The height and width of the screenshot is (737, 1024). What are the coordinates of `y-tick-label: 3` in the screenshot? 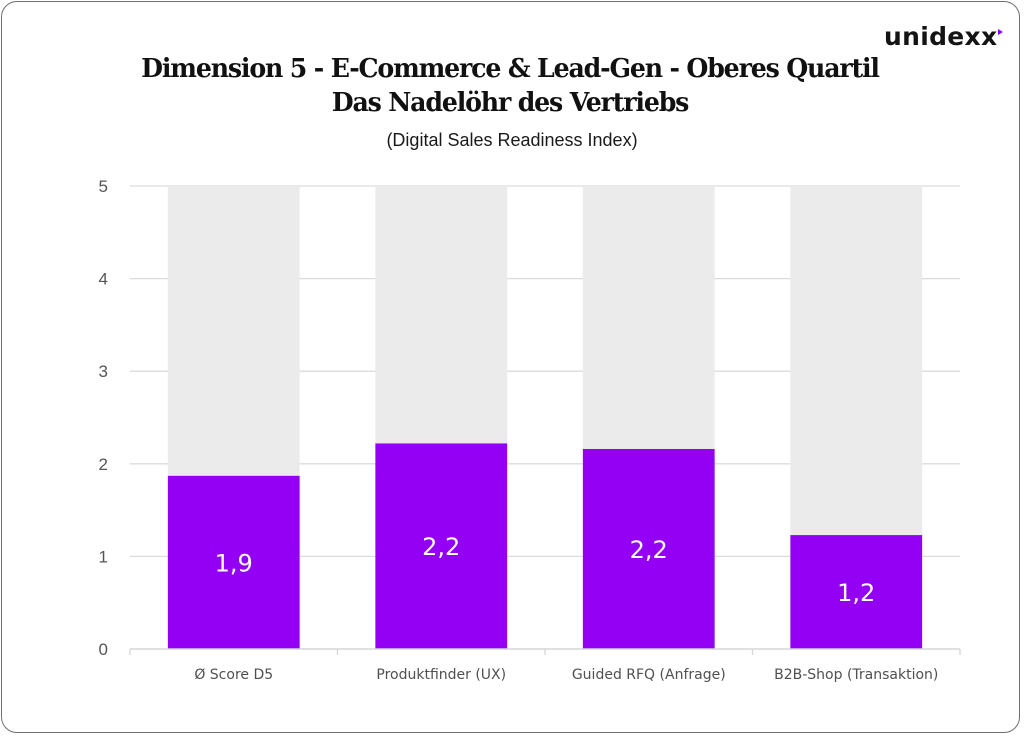 It's located at (103, 371).